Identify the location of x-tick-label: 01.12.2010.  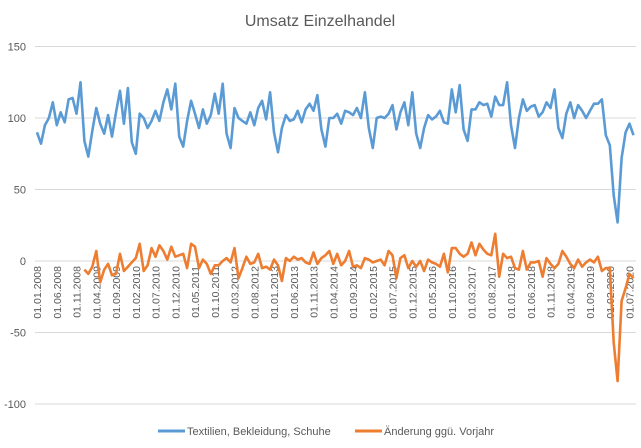
(176, 292).